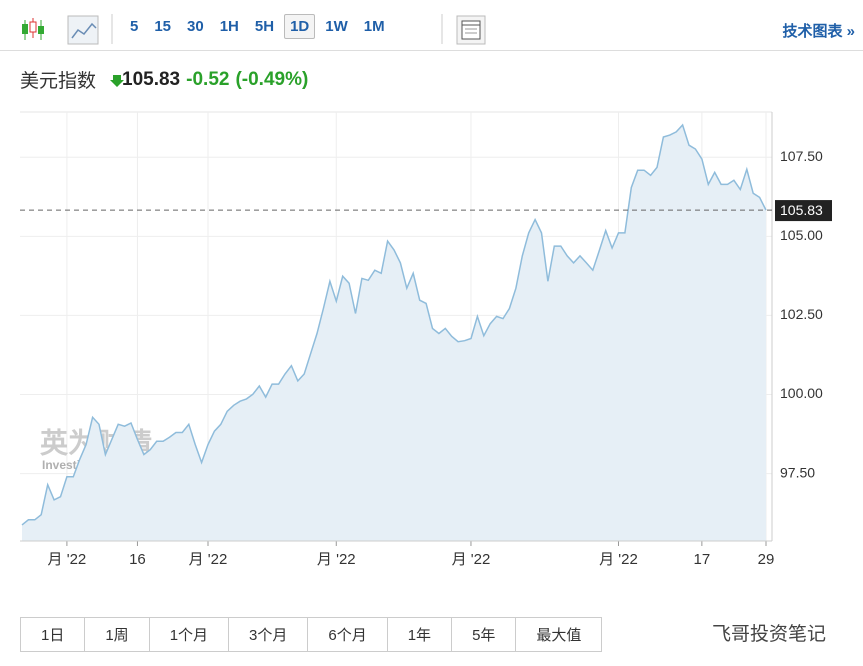 The width and height of the screenshot is (863, 666). What do you see at coordinates (151, 79) in the screenshot?
I see `price: 105.83` at bounding box center [151, 79].